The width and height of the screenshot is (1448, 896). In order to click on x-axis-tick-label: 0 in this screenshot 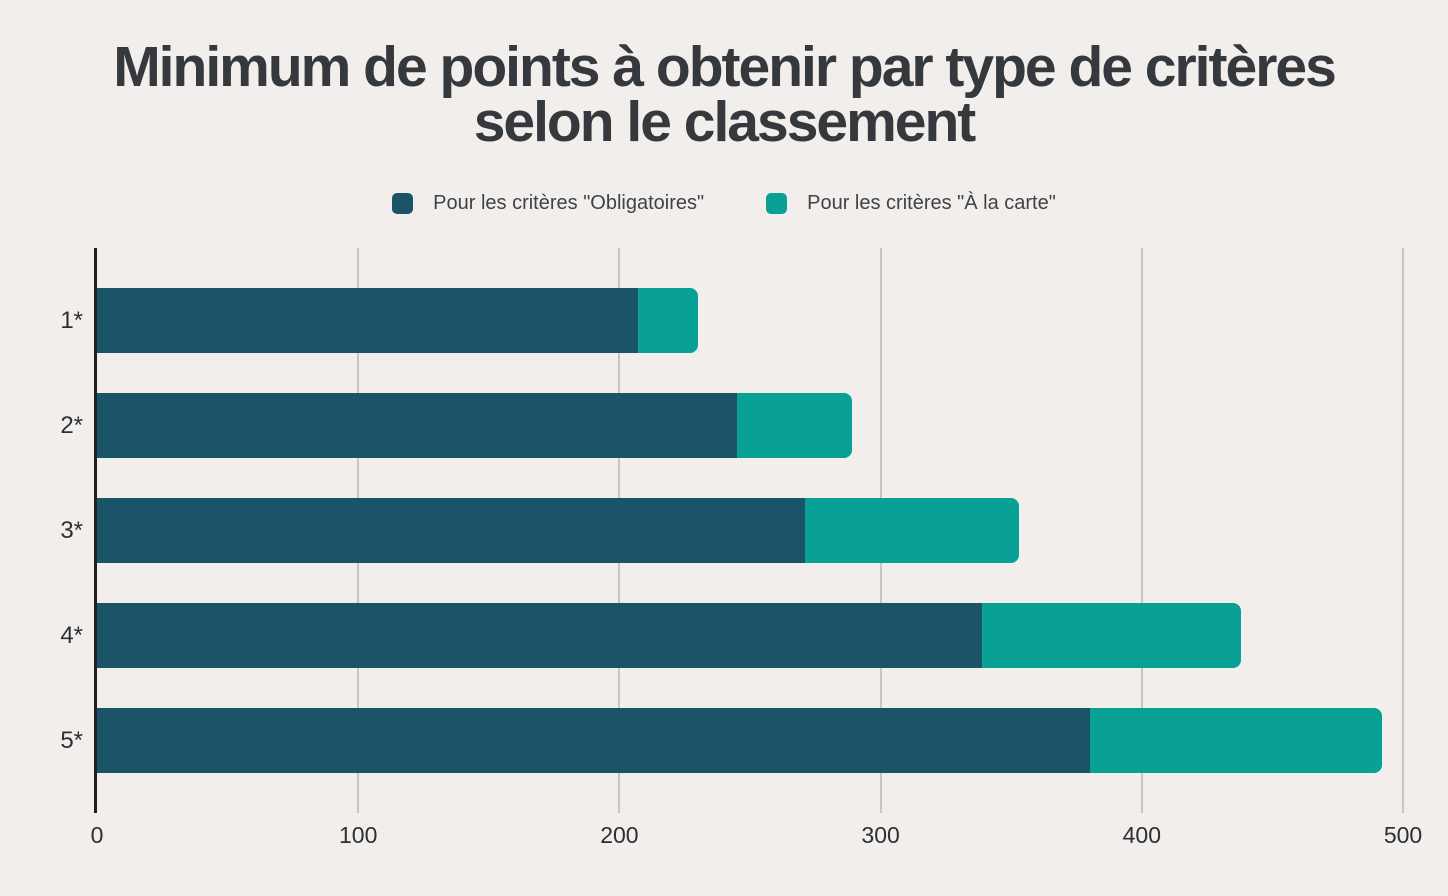, I will do `click(97, 835)`.